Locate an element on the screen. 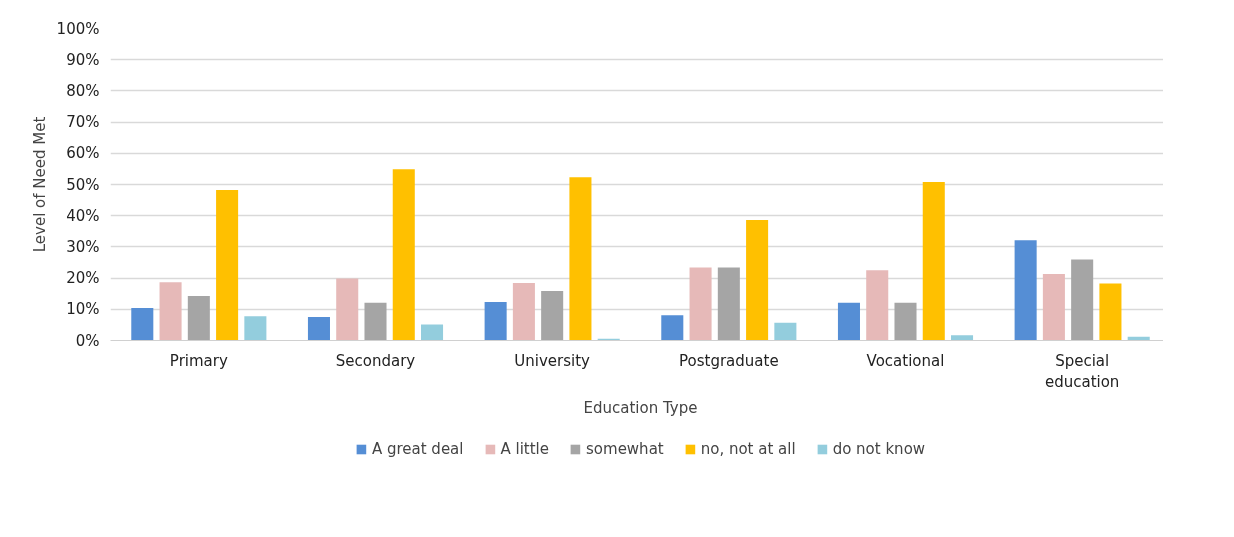 Image resolution: width=1234 pixels, height=537 pixels. x-axis-title: Education Type is located at coordinates (640, 408).